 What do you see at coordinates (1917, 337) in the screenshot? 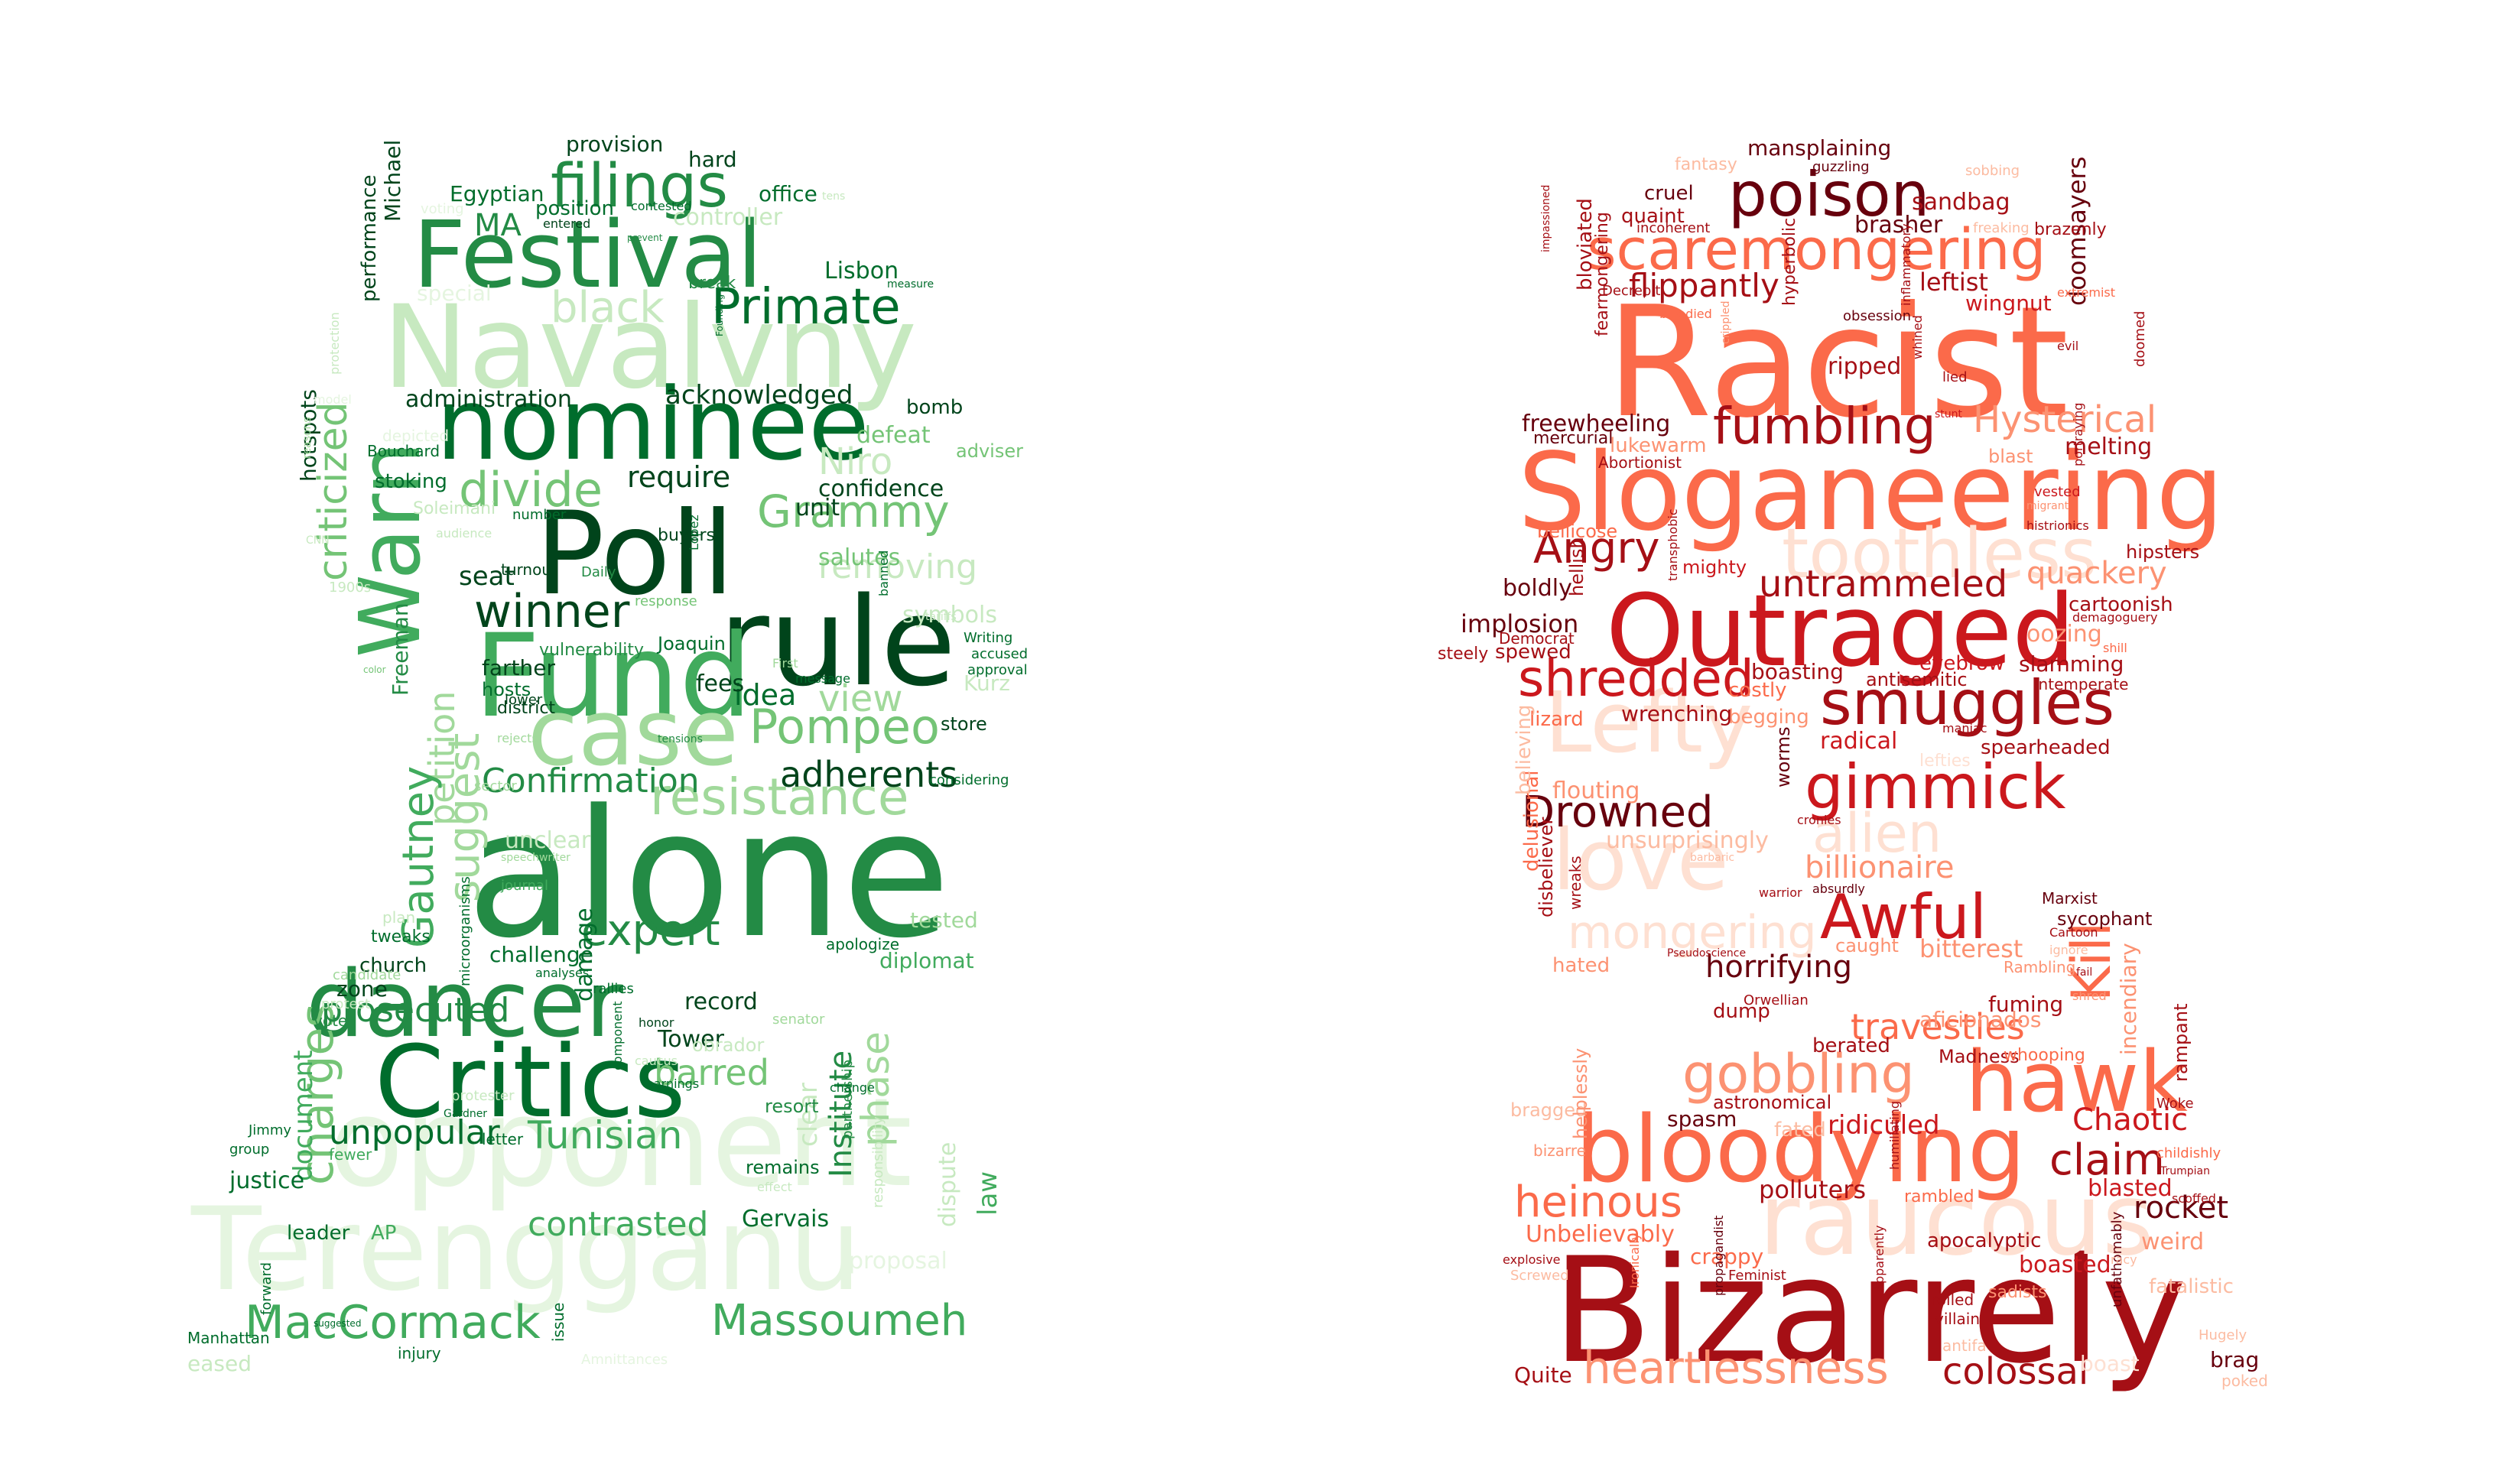
I see `word-whined: whined` at bounding box center [1917, 337].